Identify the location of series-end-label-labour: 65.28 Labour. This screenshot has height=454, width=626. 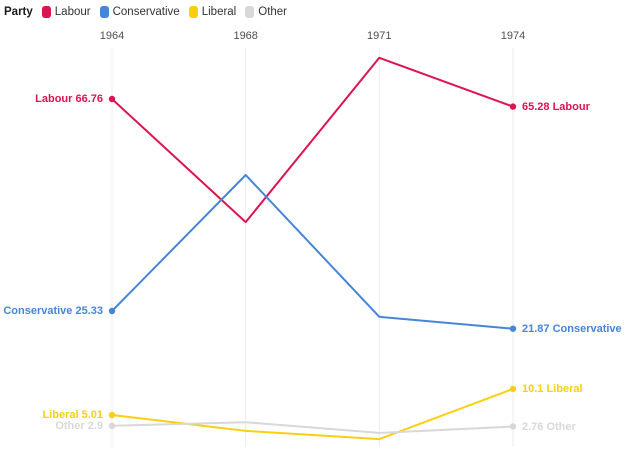
(556, 106).